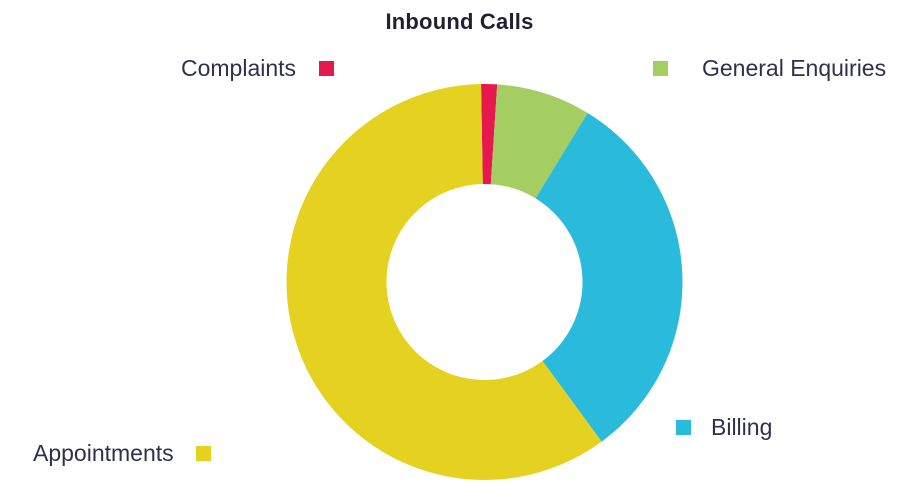 This screenshot has height=503, width=919. What do you see at coordinates (489, 134) in the screenshot?
I see `donut-segment-complaints` at bounding box center [489, 134].